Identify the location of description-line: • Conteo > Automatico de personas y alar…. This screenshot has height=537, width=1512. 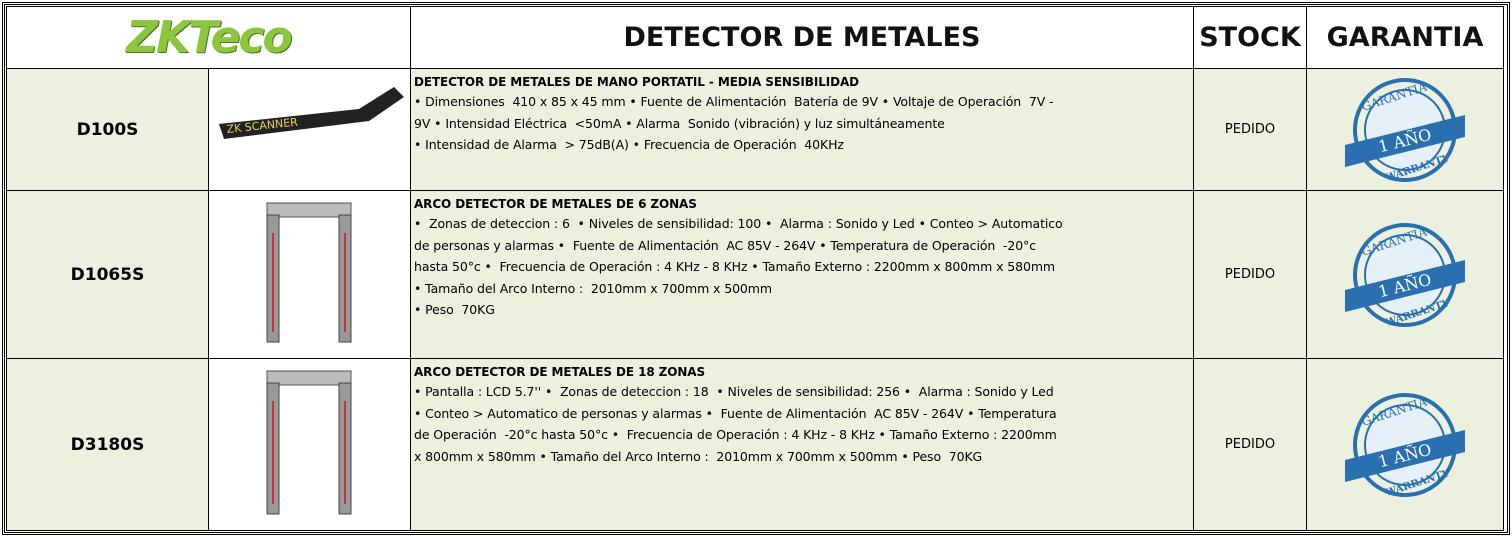
(735, 413).